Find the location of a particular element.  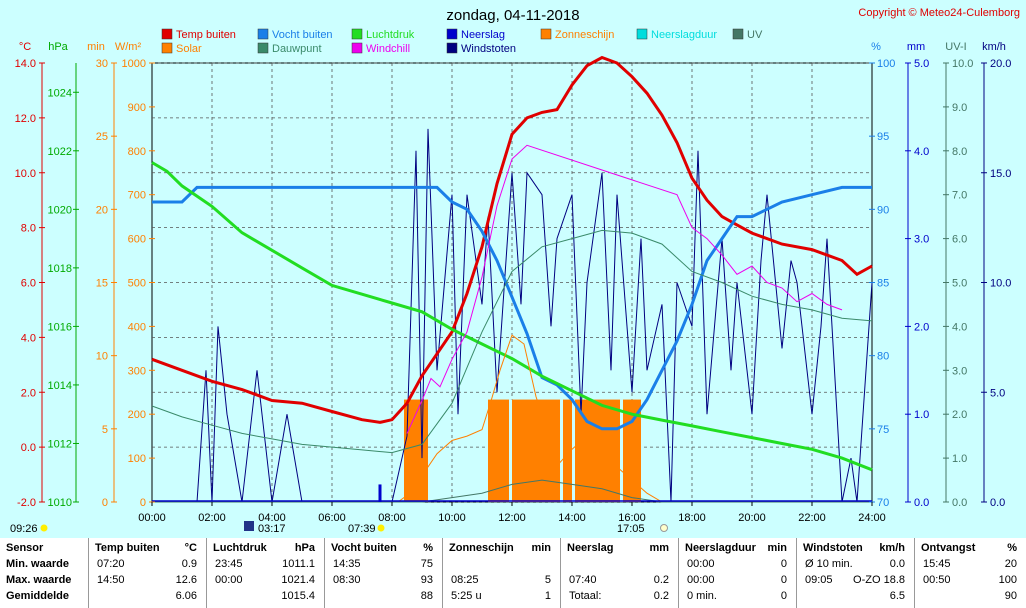

x-tick-label: 22:00 is located at coordinates (812, 518).